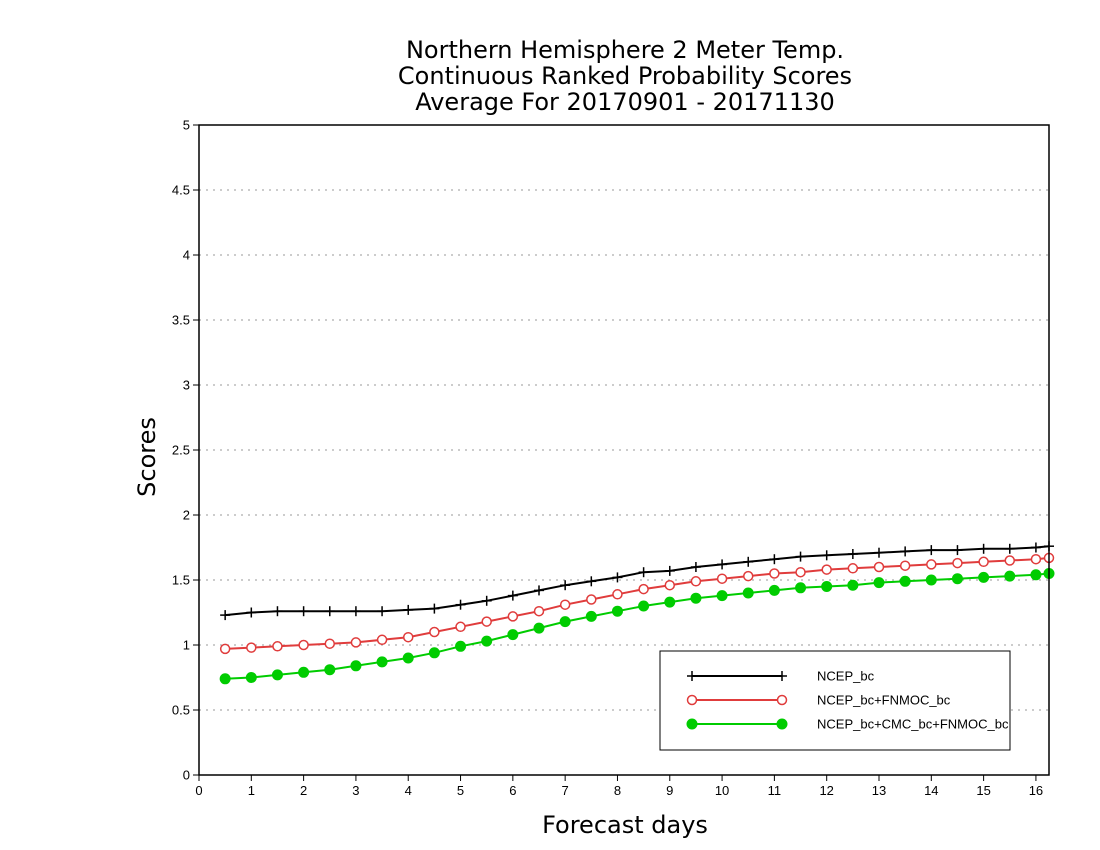 The height and width of the screenshot is (850, 1100). Describe the element at coordinates (147, 457) in the screenshot. I see `y-axis-label: Scores` at that location.